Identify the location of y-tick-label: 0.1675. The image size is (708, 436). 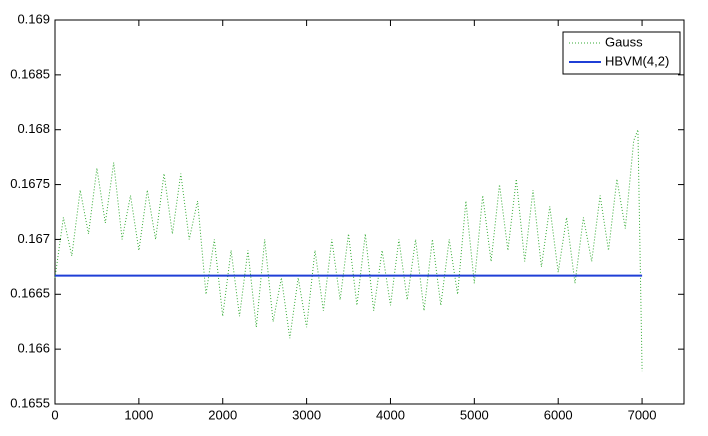
(30, 183).